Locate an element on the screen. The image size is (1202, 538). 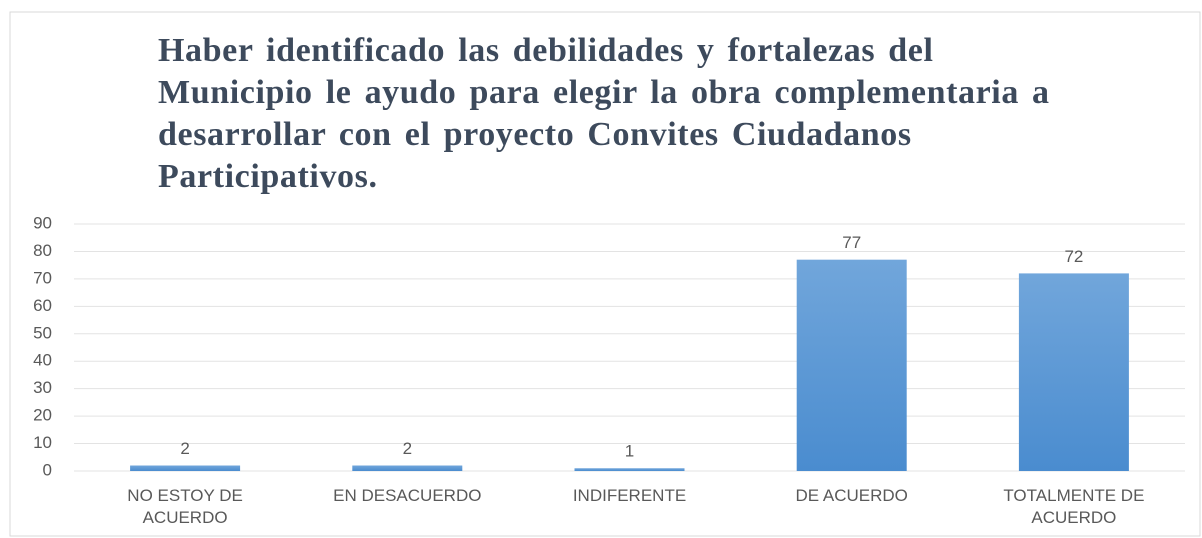
data-label: 72 is located at coordinates (1073, 256).